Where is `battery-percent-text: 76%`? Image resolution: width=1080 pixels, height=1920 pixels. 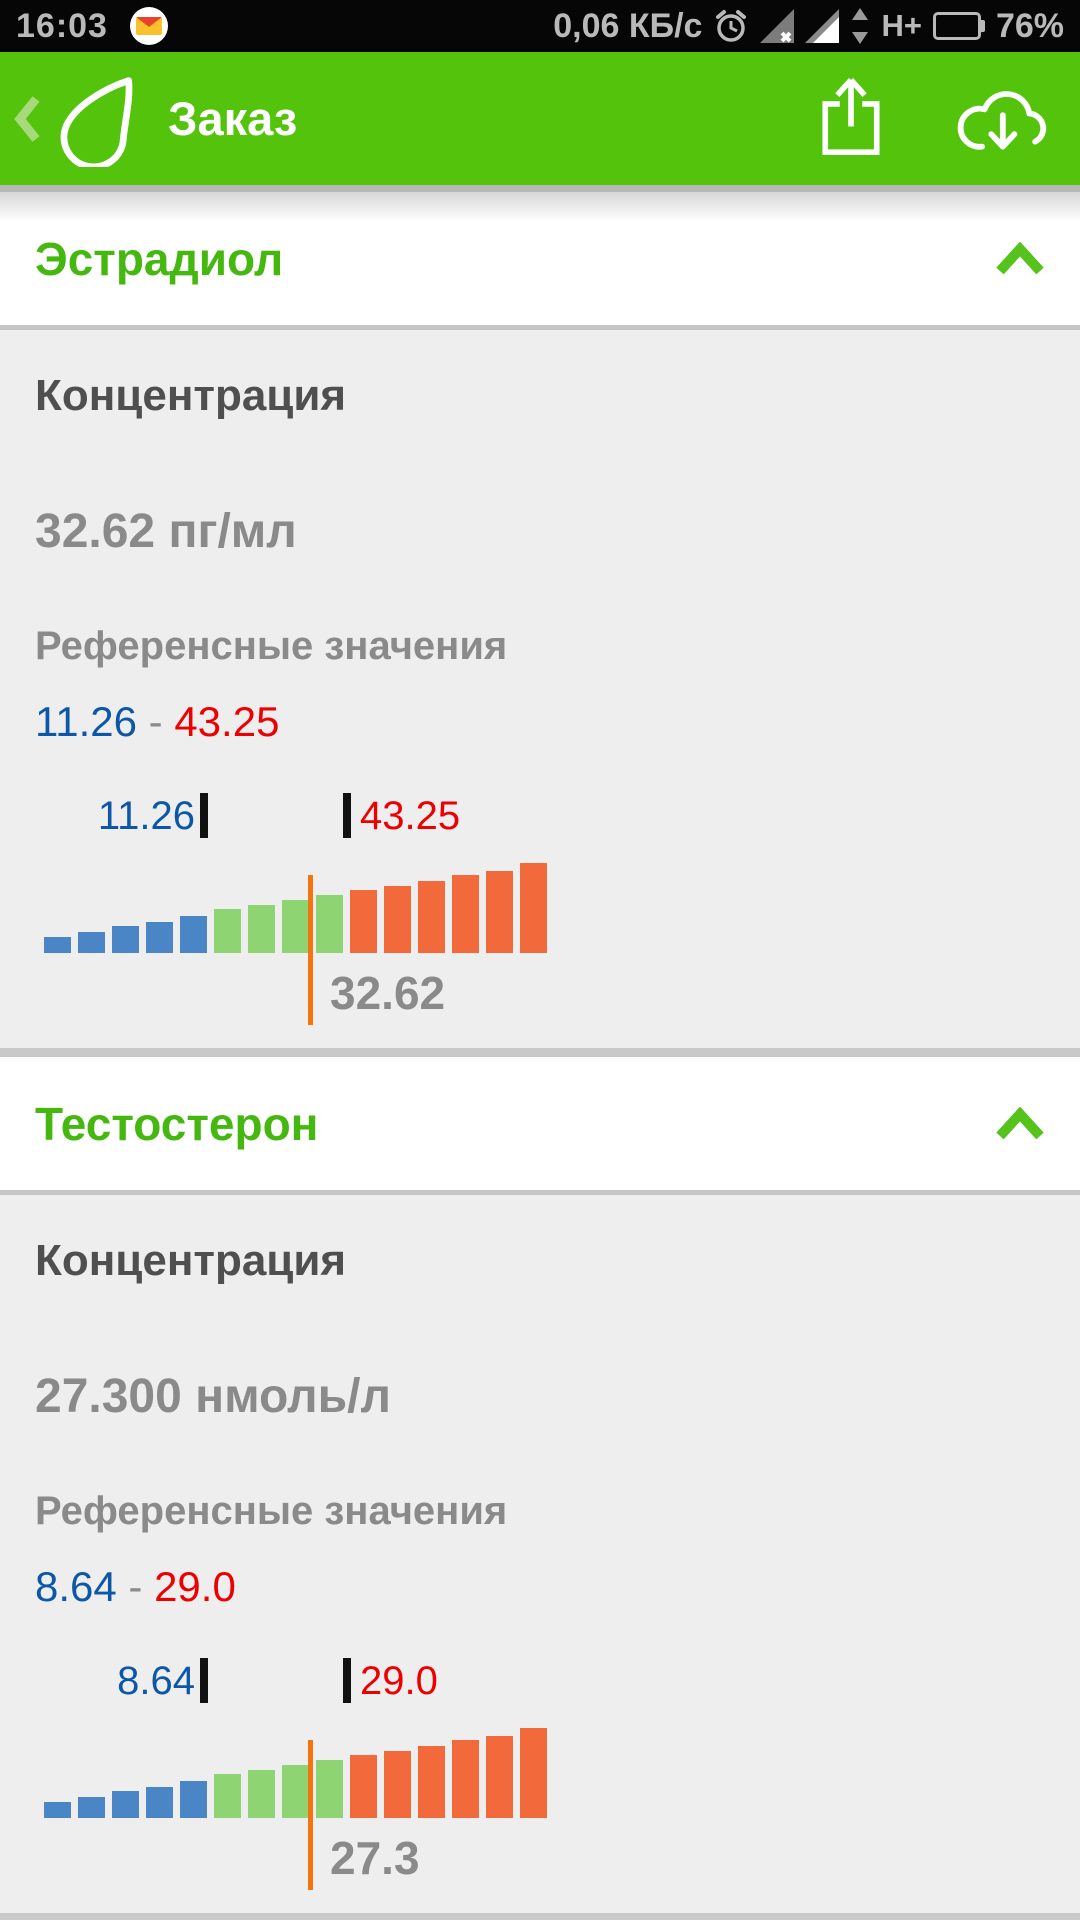 battery-percent-text: 76% is located at coordinates (1029, 25).